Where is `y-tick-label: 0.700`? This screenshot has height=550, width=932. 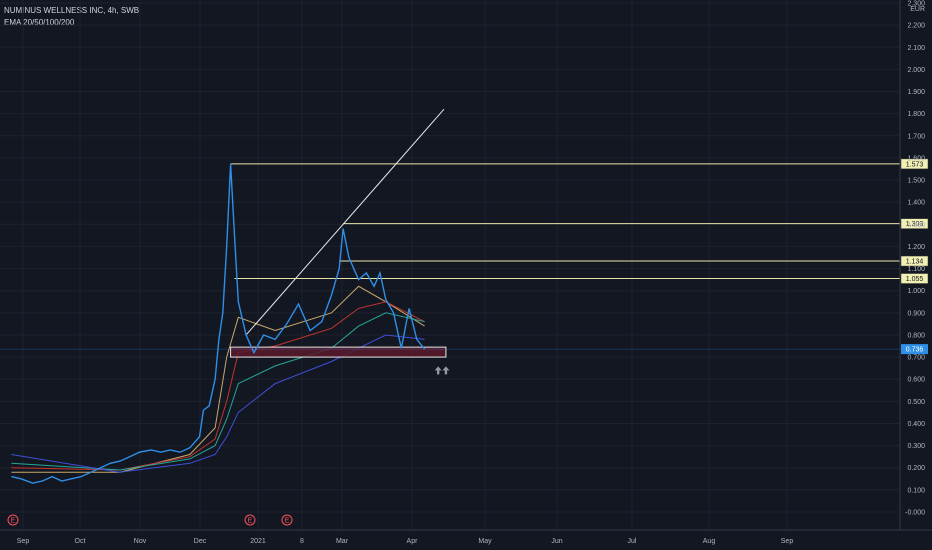
y-tick-label: 0.700 is located at coordinates (916, 358).